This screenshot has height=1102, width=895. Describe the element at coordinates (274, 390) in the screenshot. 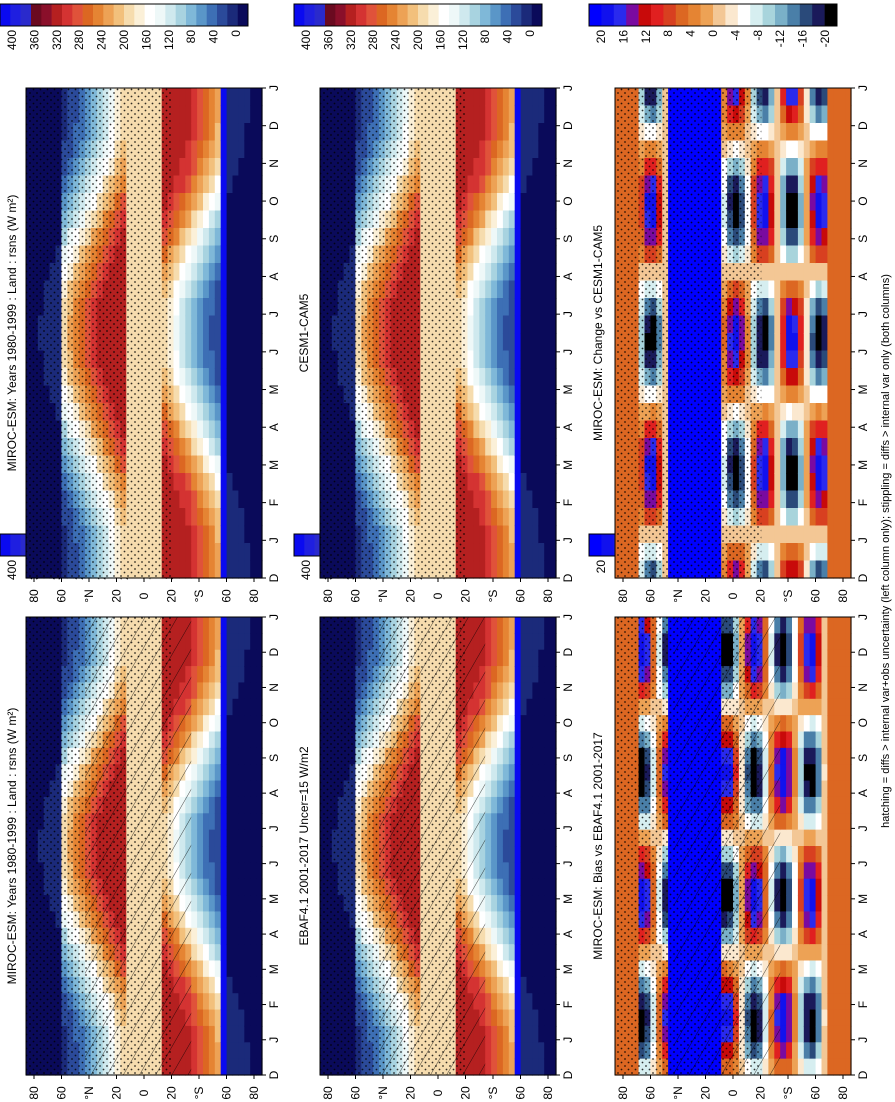

I see `time-tick-label: M` at that location.